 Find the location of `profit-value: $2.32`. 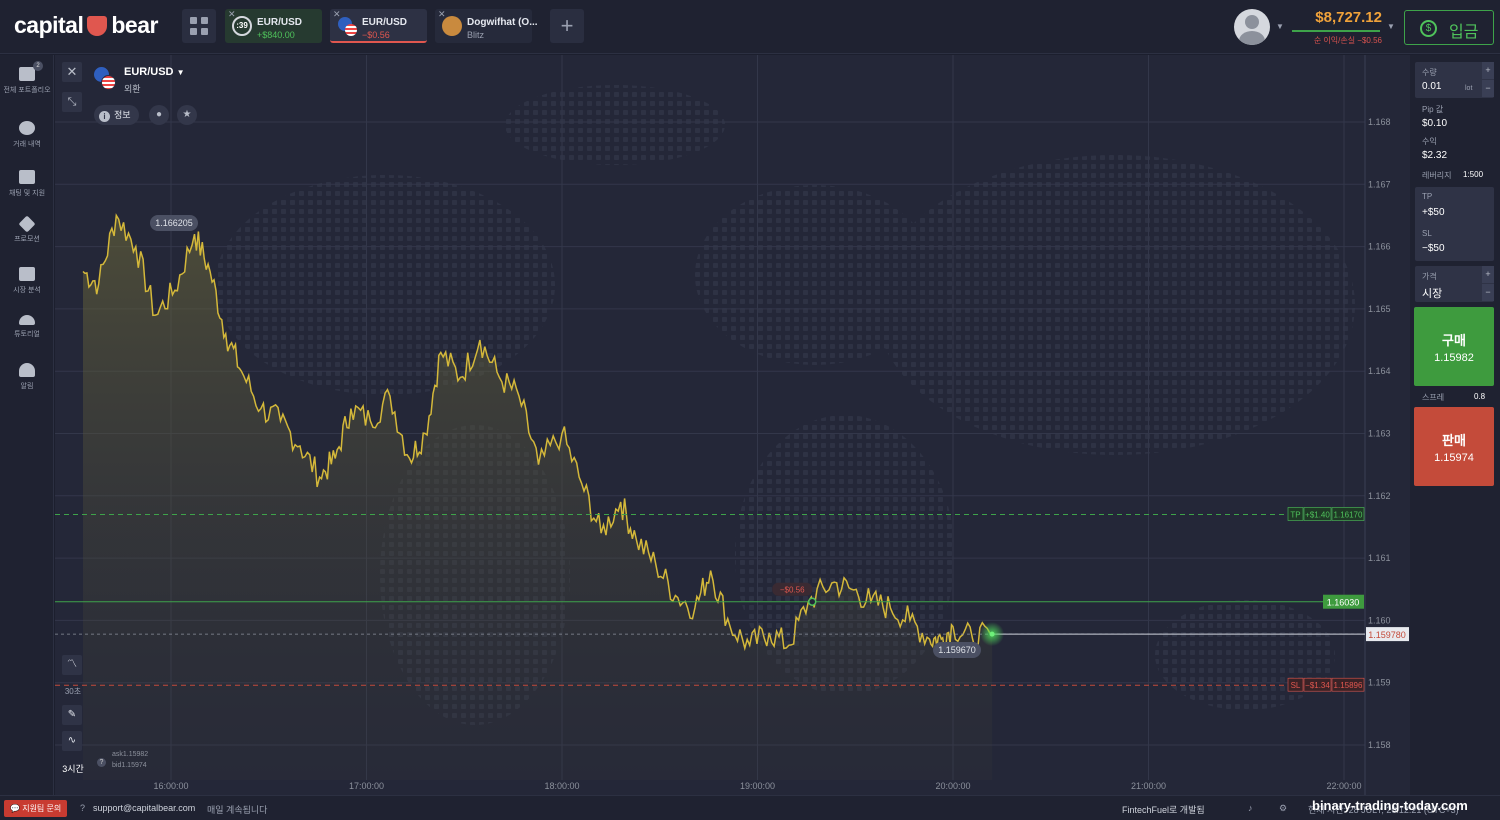

profit-value: $2.32 is located at coordinates (1435, 155).